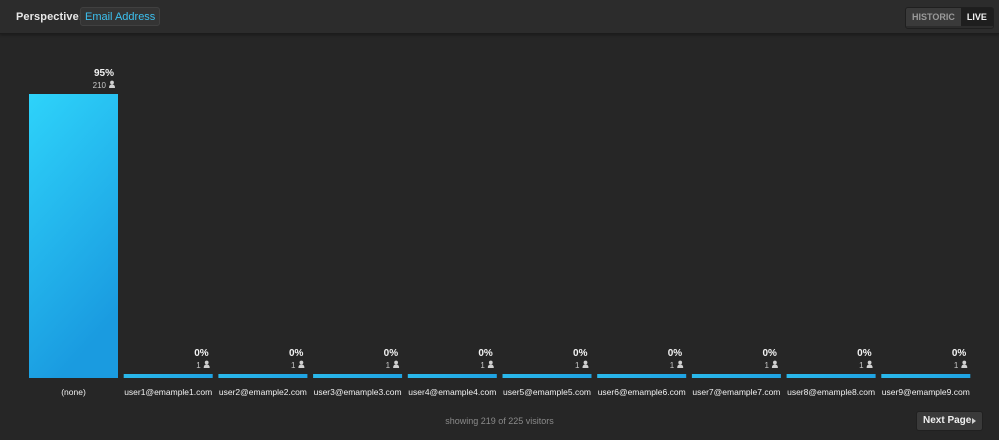  What do you see at coordinates (976, 17) in the screenshot?
I see `live-button: LIVE` at bounding box center [976, 17].